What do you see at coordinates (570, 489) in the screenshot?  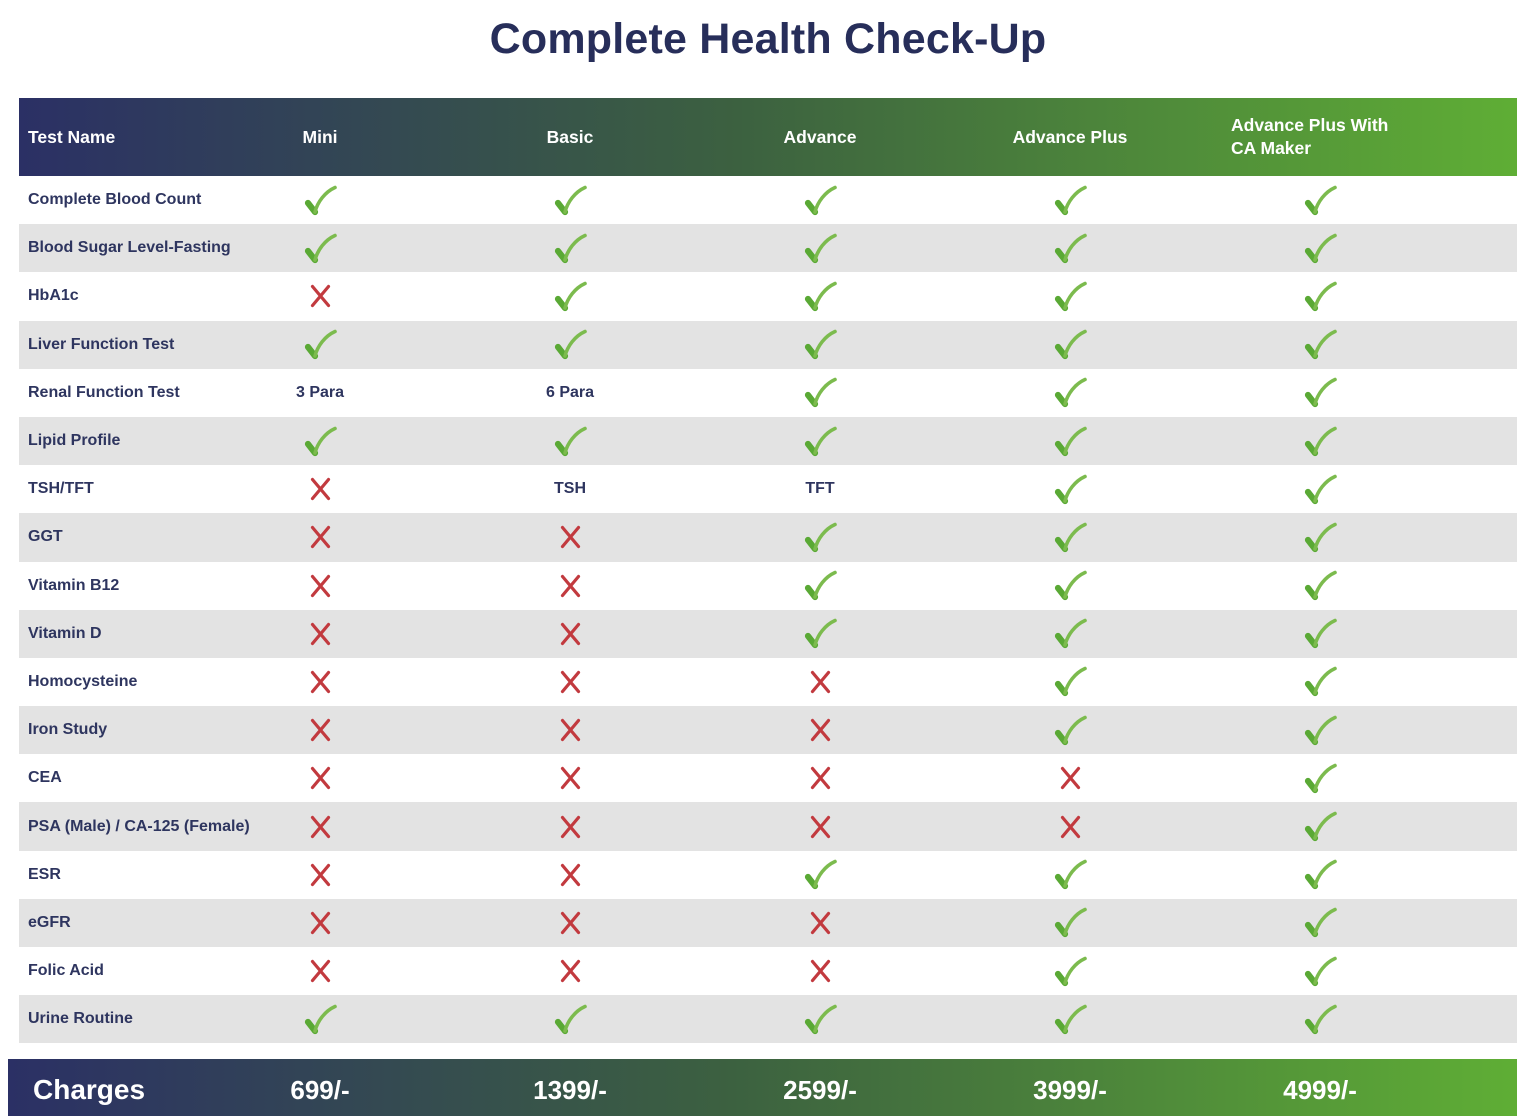 I see `cell-text: TSH` at bounding box center [570, 489].